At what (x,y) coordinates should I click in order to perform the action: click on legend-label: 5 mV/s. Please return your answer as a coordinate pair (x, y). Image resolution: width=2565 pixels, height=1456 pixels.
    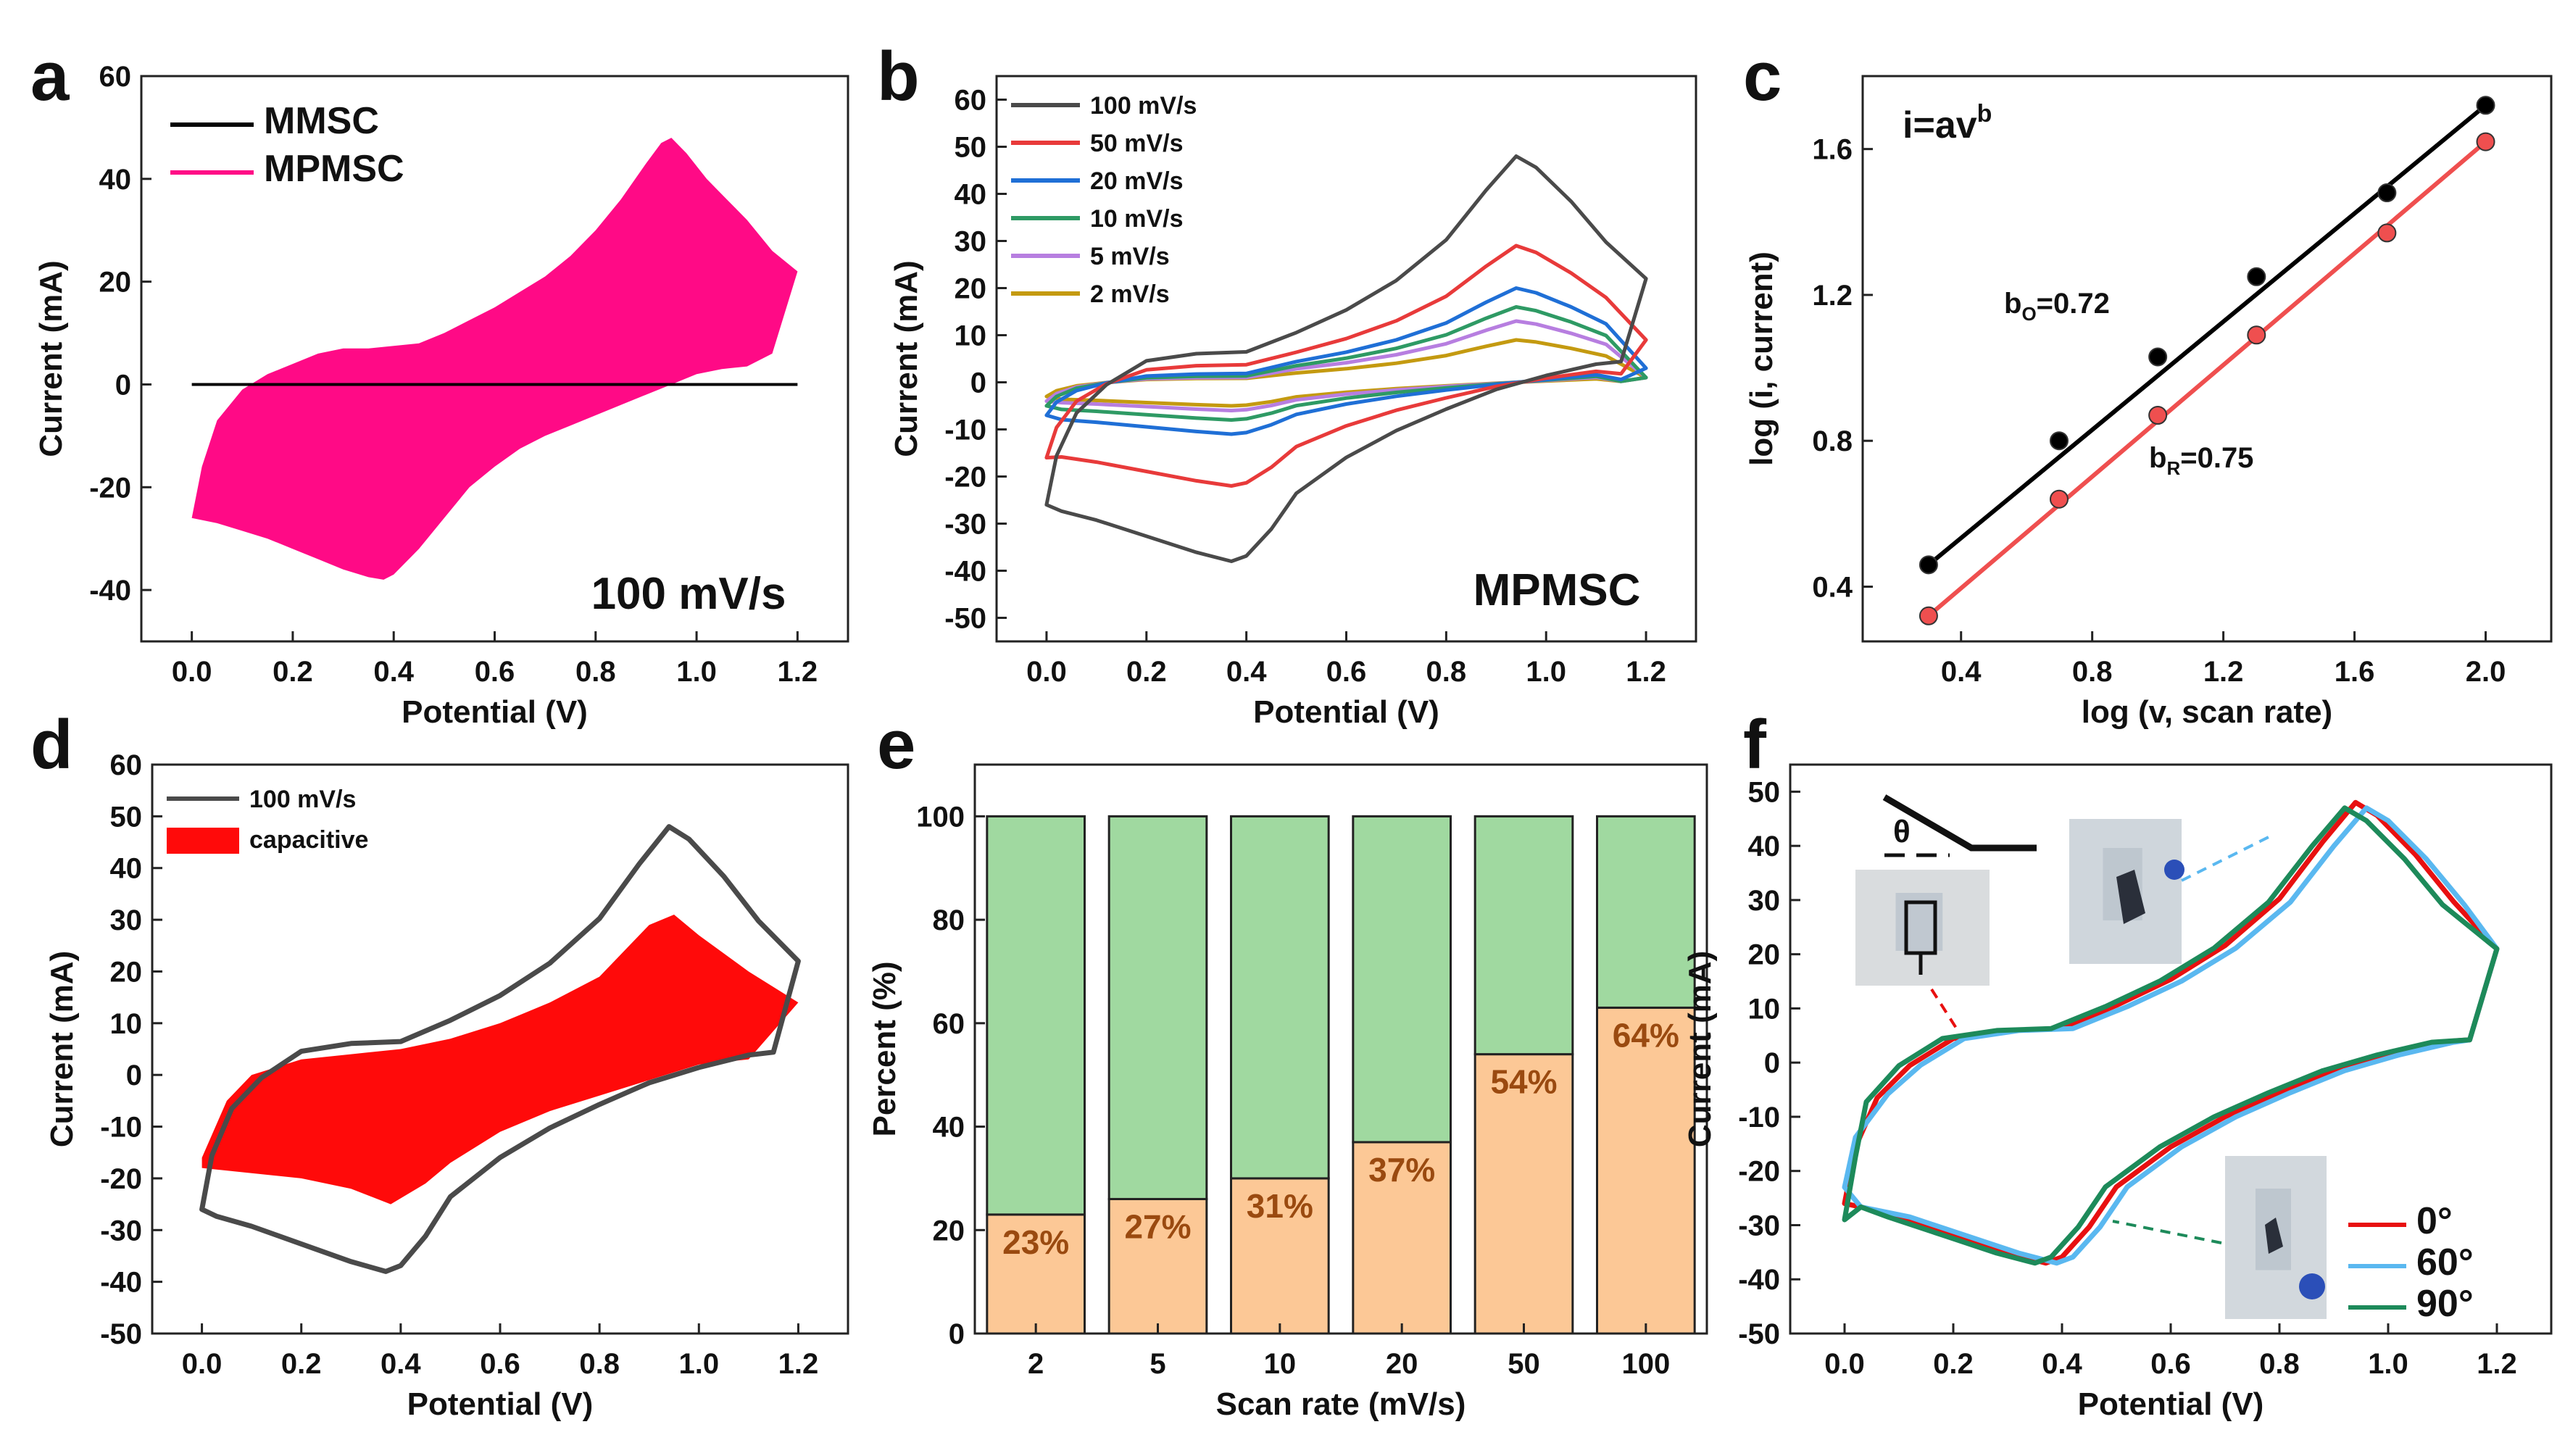
    Looking at the image, I should click on (1130, 256).